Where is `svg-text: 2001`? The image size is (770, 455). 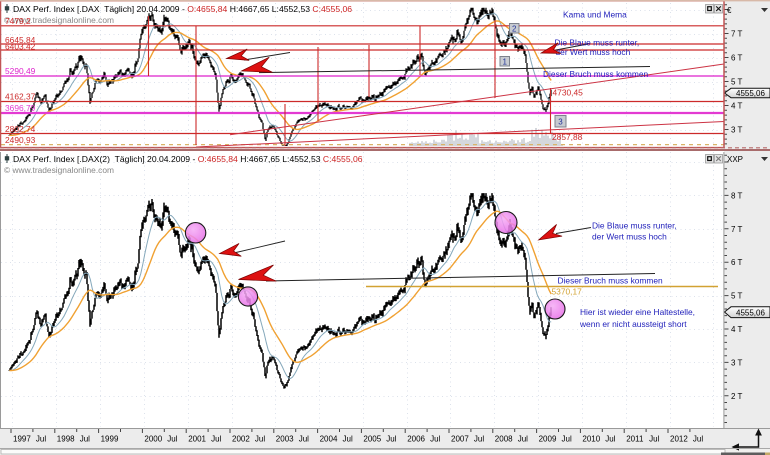 svg-text: 2001 is located at coordinates (197, 439).